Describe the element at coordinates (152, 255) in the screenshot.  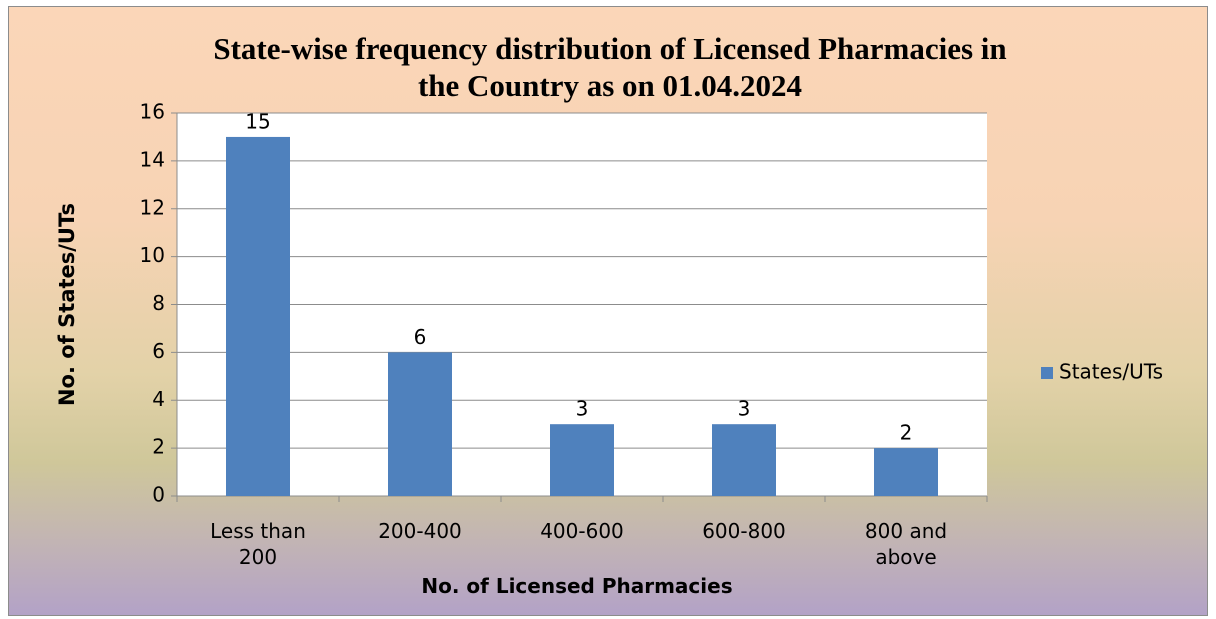
I see `y-tick-label: 10` at that location.